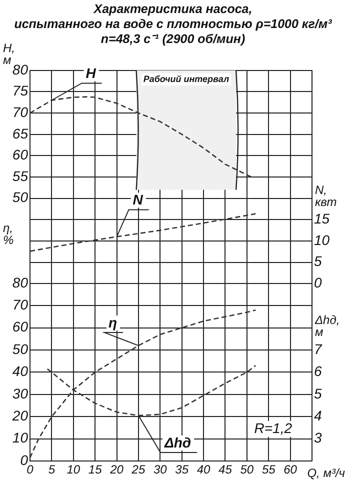 The width and height of the screenshot is (346, 485). I want to click on y-tick-label: 30, so click(20, 393).